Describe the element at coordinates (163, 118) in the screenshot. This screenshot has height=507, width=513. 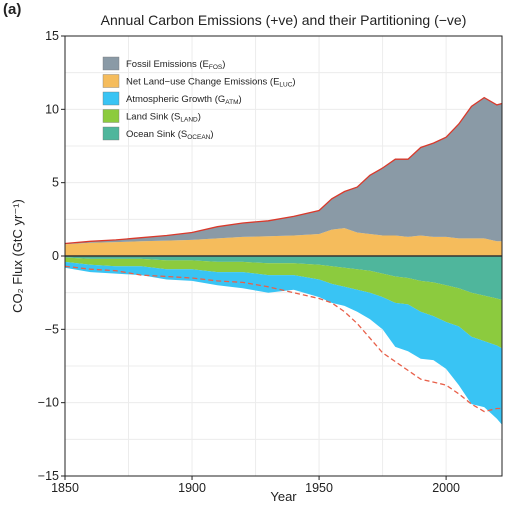
I see `legend-label-land: Land Sink (SLAND)` at that location.